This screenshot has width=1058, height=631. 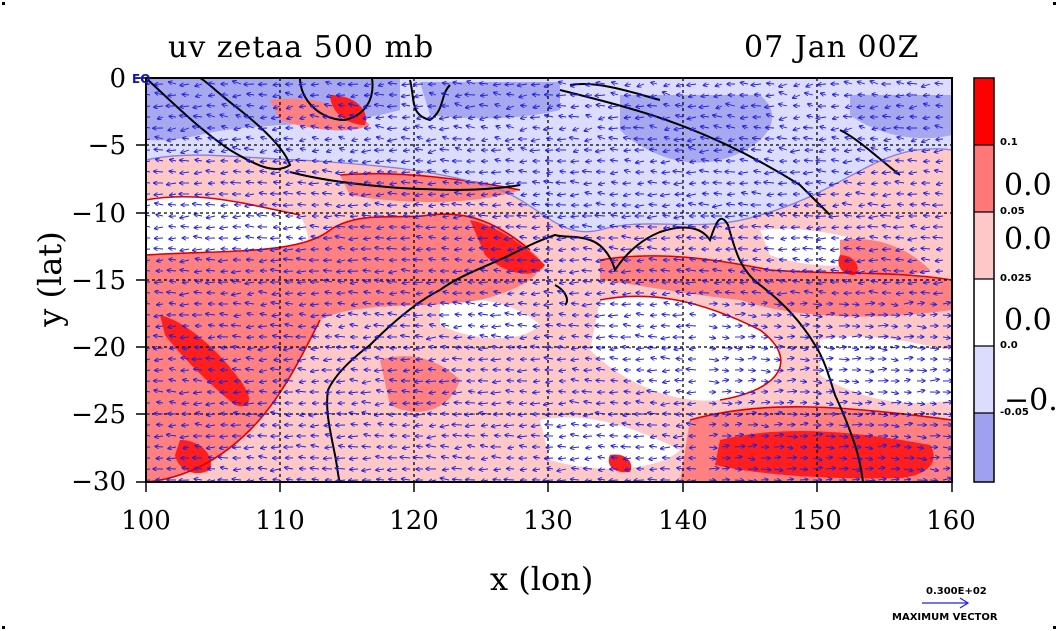 I want to click on field-strong-positive, so click(x=348, y=110).